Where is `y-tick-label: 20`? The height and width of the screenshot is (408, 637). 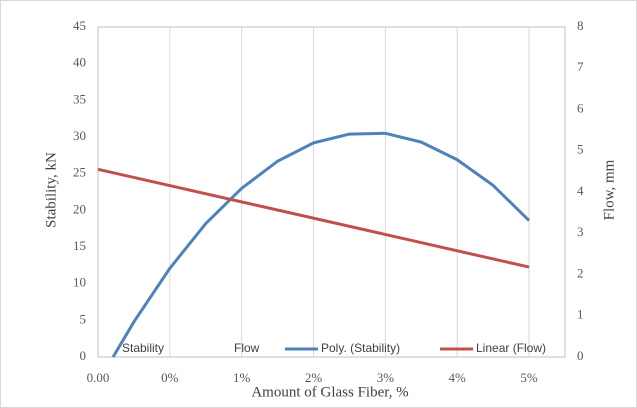 y-tick-label: 20 is located at coordinates (79, 208).